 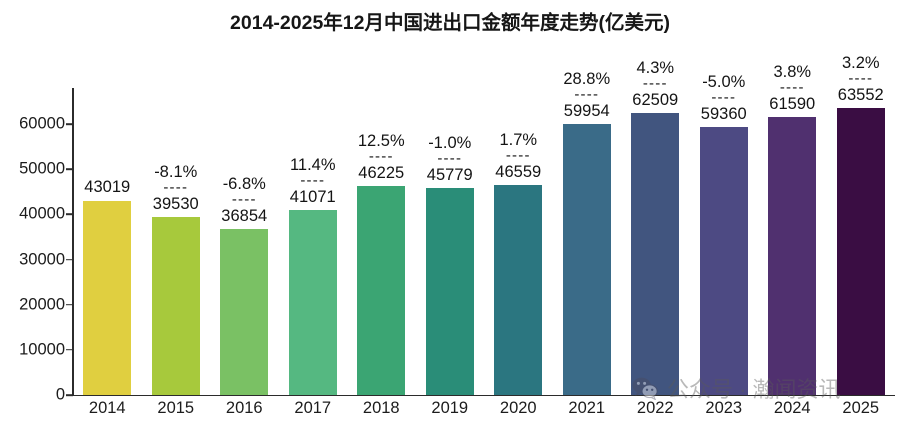 What do you see at coordinates (381, 408) in the screenshot?
I see `x-axis-tick-label: 2018` at bounding box center [381, 408].